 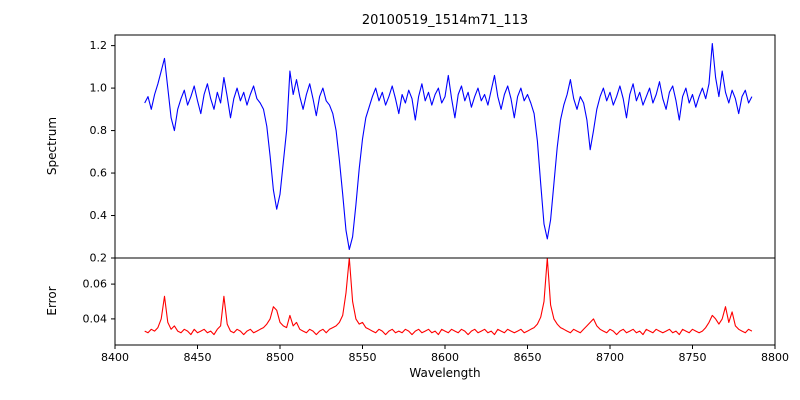 What do you see at coordinates (99, 258) in the screenshot?
I see `y-tick-label: 0.2` at bounding box center [99, 258].